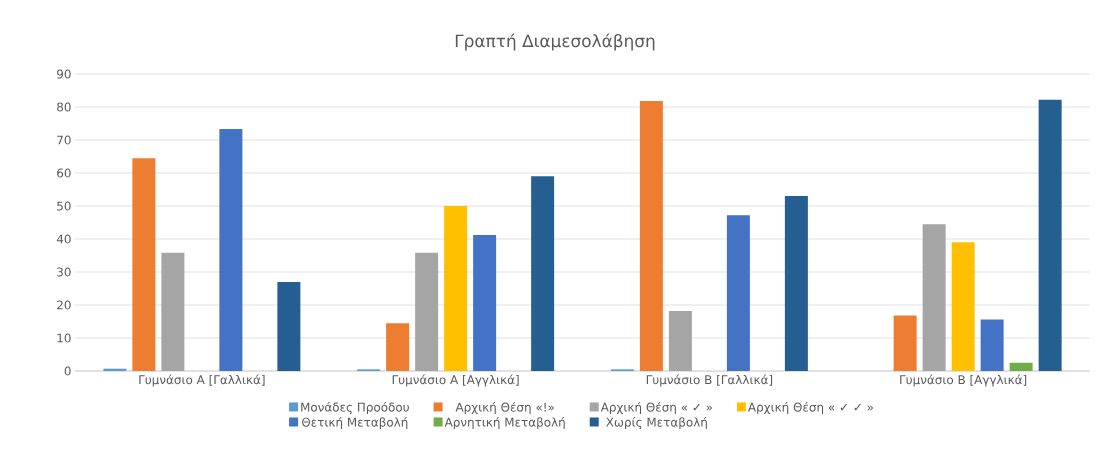  What do you see at coordinates (64, 74) in the screenshot?
I see `y-tick-label: 90` at bounding box center [64, 74].